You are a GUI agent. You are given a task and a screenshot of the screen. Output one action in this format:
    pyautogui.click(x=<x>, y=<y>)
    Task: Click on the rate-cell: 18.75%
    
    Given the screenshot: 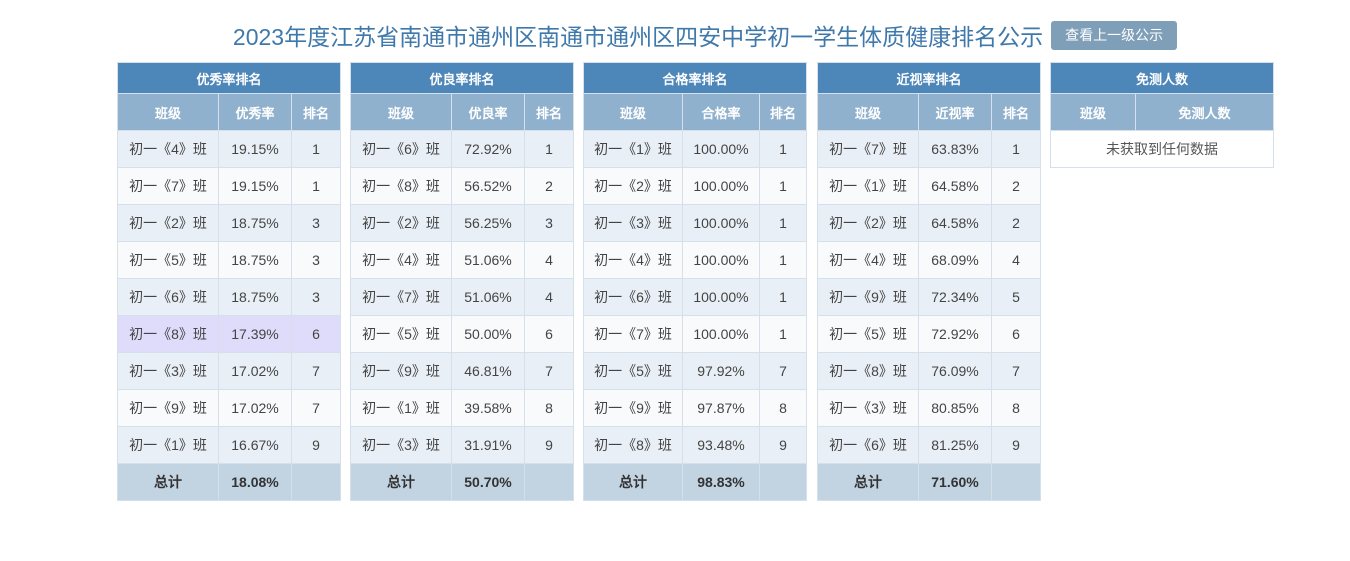 What is the action you would take?
    pyautogui.click(x=255, y=260)
    